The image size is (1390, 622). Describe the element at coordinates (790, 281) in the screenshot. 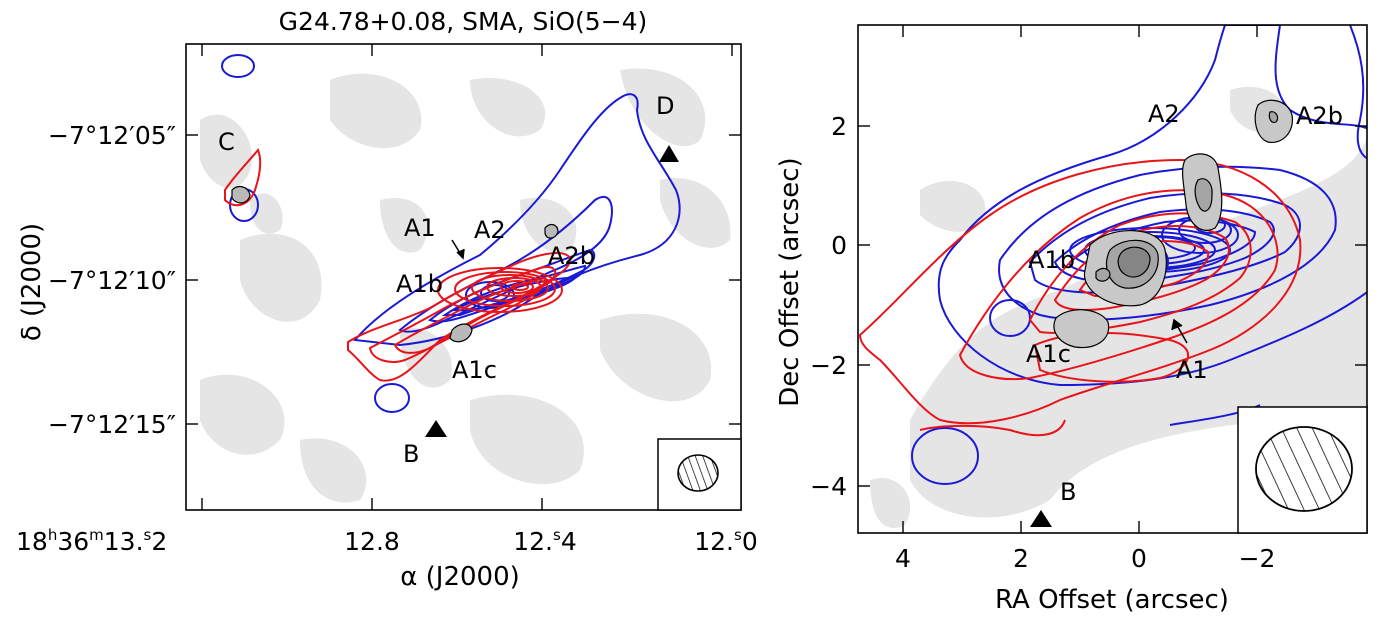

I see `right-y-axis-label: Dec Offset (arcsec)` at that location.